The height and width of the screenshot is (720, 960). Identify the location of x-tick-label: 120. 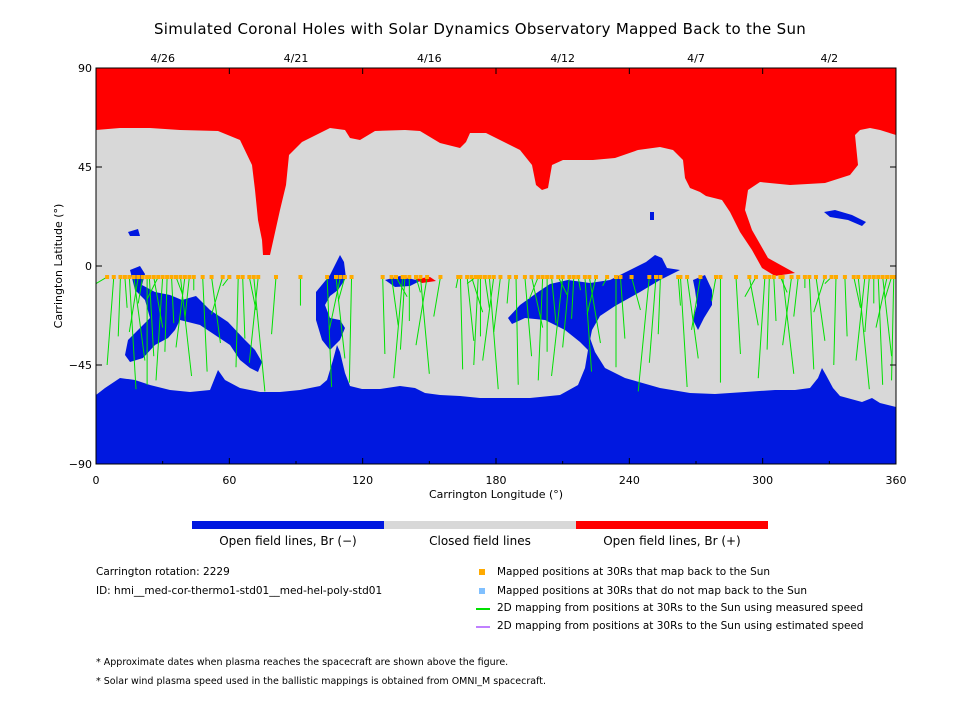
(362, 480).